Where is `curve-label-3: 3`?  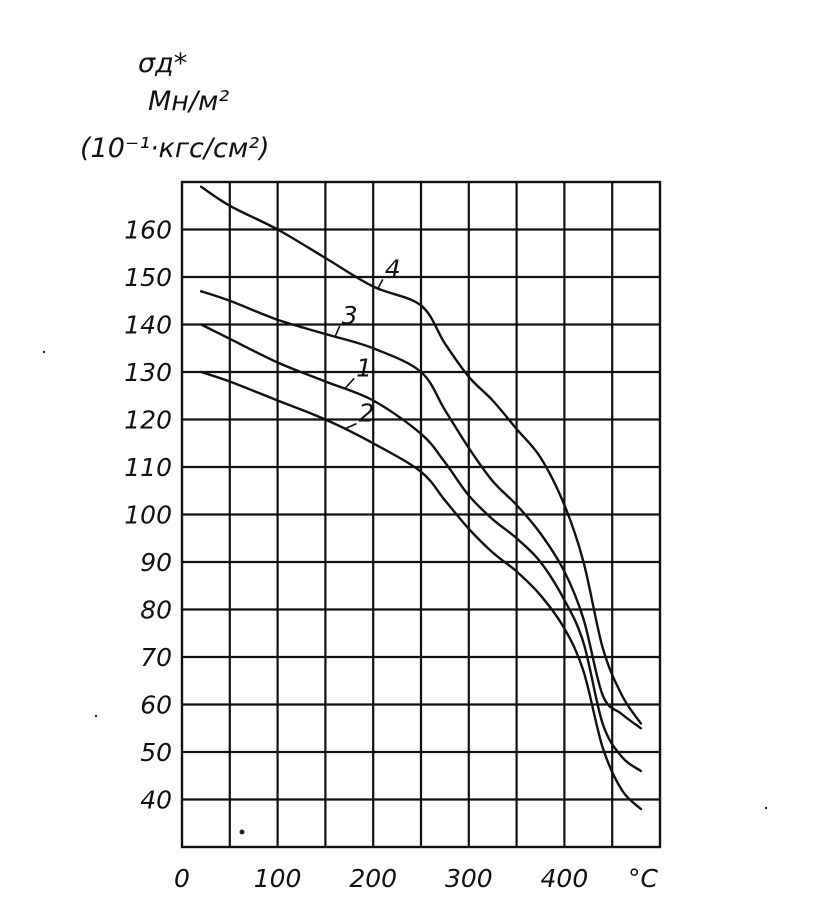
curve-label-3: 3 is located at coordinates (350, 315).